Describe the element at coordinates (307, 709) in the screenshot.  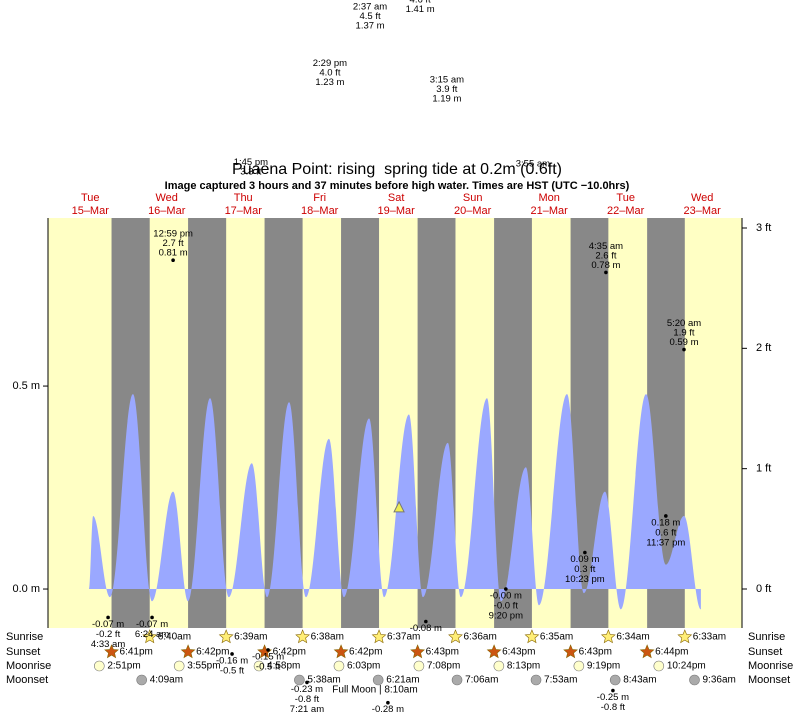
I see `extreme-label: 7:21 am` at that location.